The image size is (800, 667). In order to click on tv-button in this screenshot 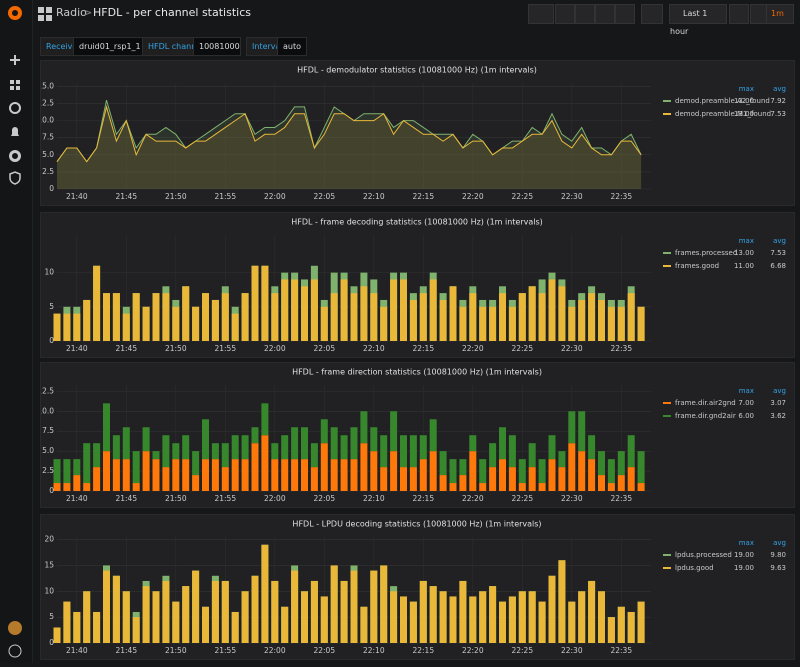, I will do `click(652, 14)`.